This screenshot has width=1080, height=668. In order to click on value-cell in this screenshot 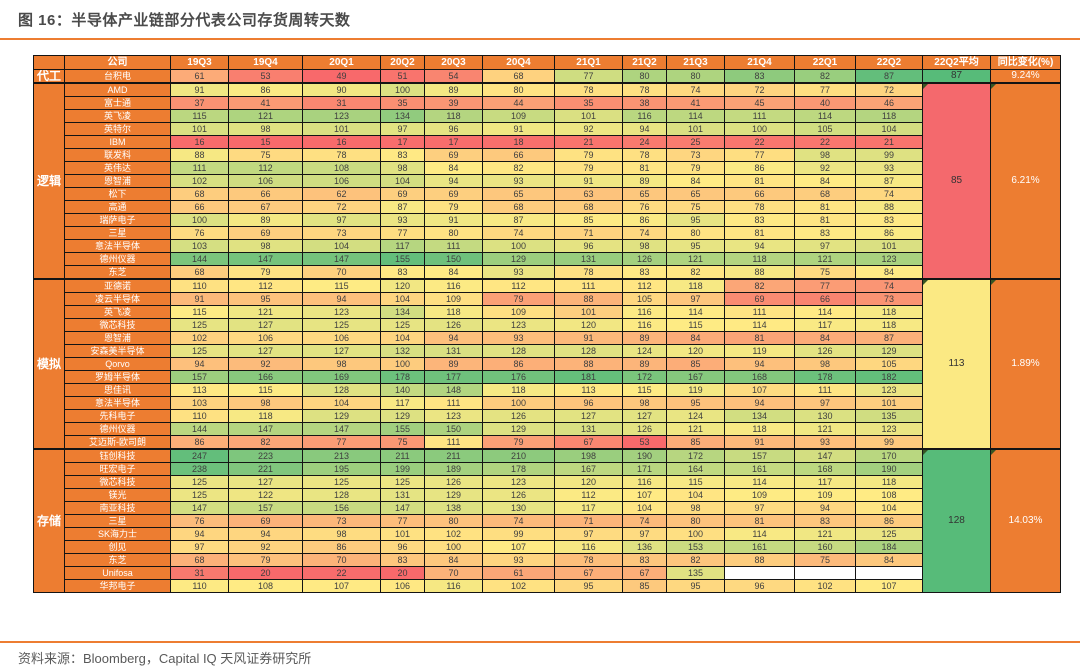, I will do `click(825, 573)`.